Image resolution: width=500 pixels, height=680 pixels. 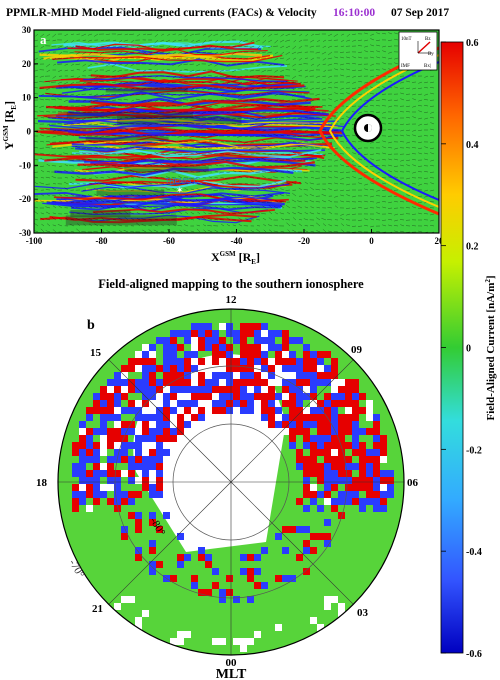 I want to click on satellite-star-icon: ✶, so click(x=180, y=191).